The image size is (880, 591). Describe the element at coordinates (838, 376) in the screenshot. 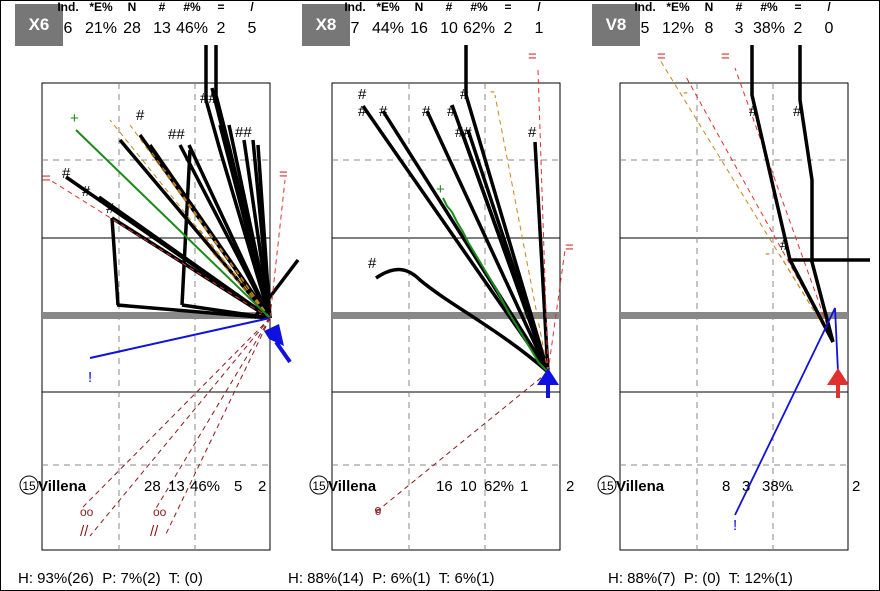

I see `red-arrow-icon` at that location.